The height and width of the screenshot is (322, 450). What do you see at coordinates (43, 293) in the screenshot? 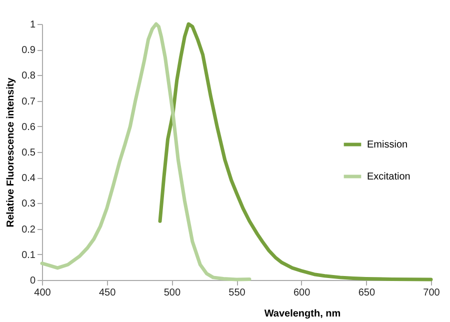
I see `x-tick-label: 400` at bounding box center [43, 293].